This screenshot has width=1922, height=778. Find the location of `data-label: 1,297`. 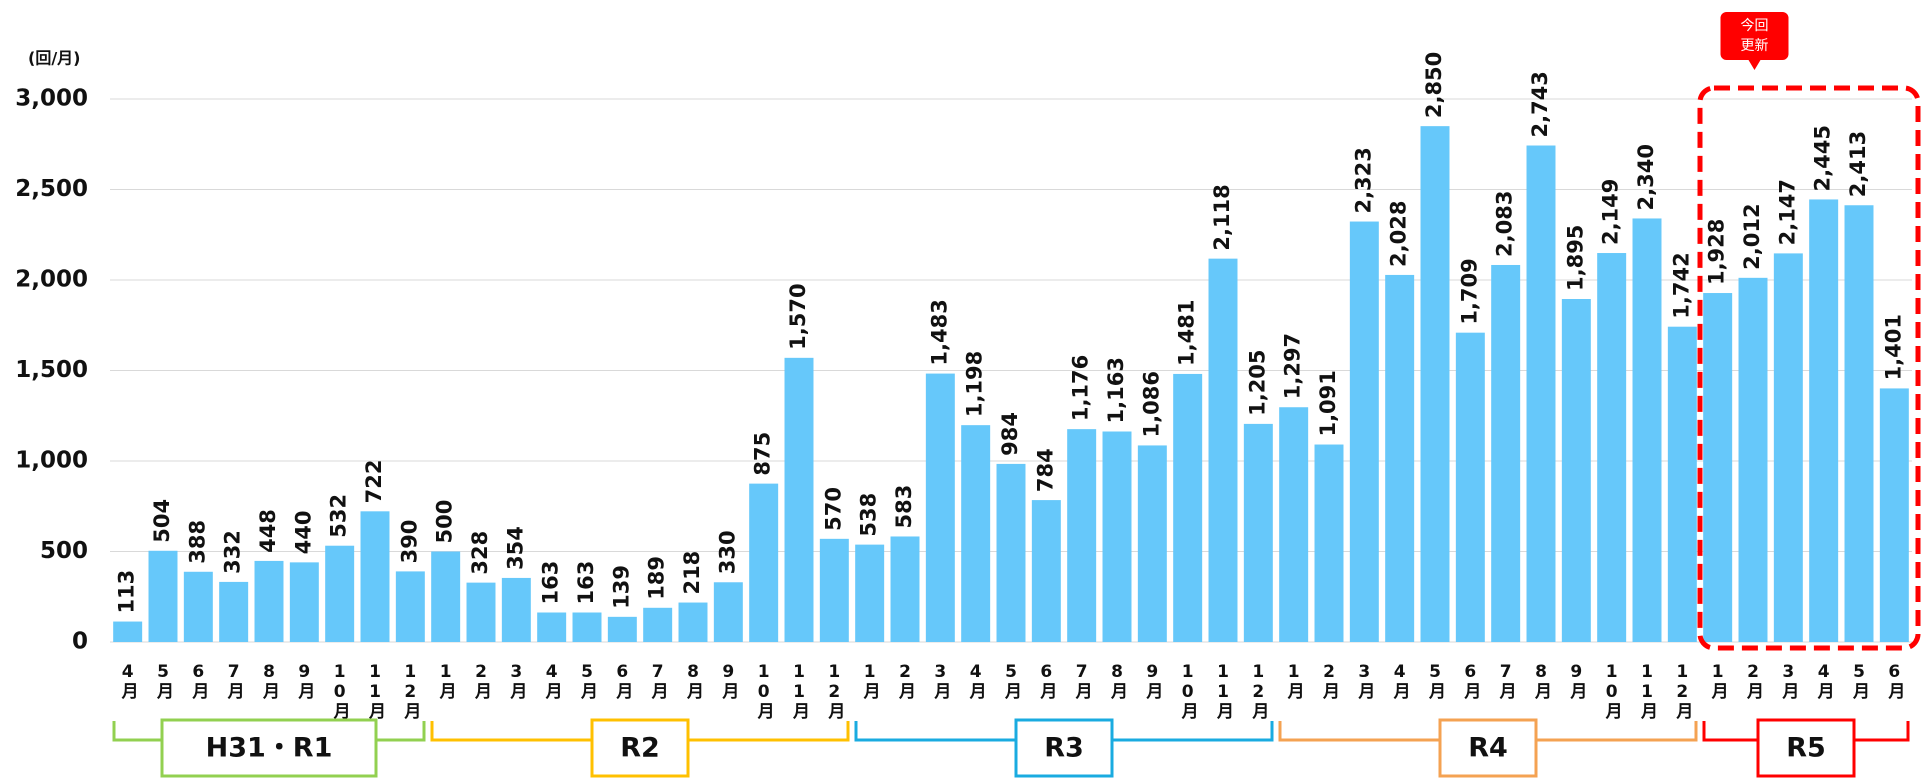

data-label: 1,297 is located at coordinates (1293, 366).